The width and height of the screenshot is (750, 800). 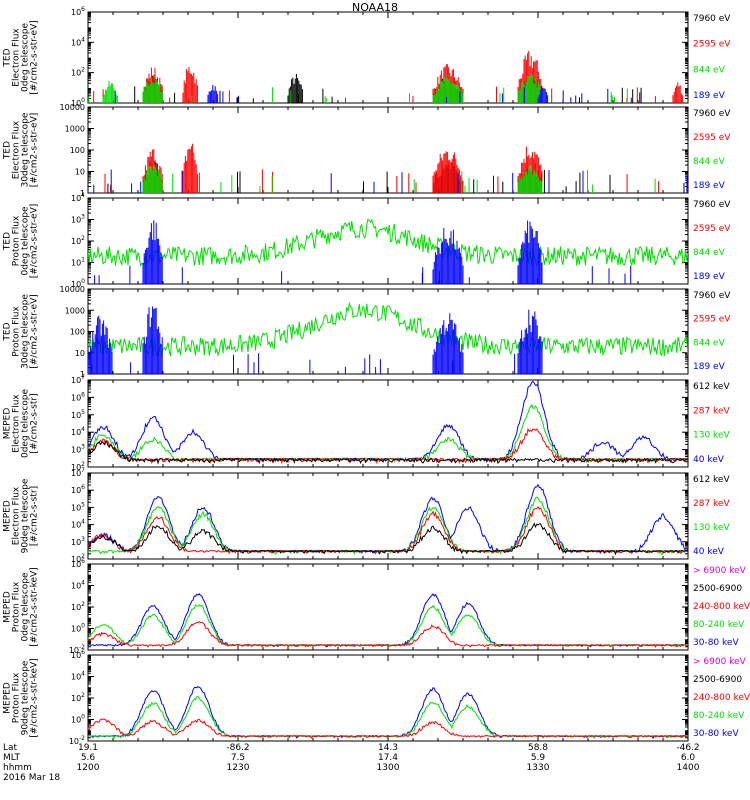 I want to click on legend-entry: 612 keV, so click(x=711, y=480).